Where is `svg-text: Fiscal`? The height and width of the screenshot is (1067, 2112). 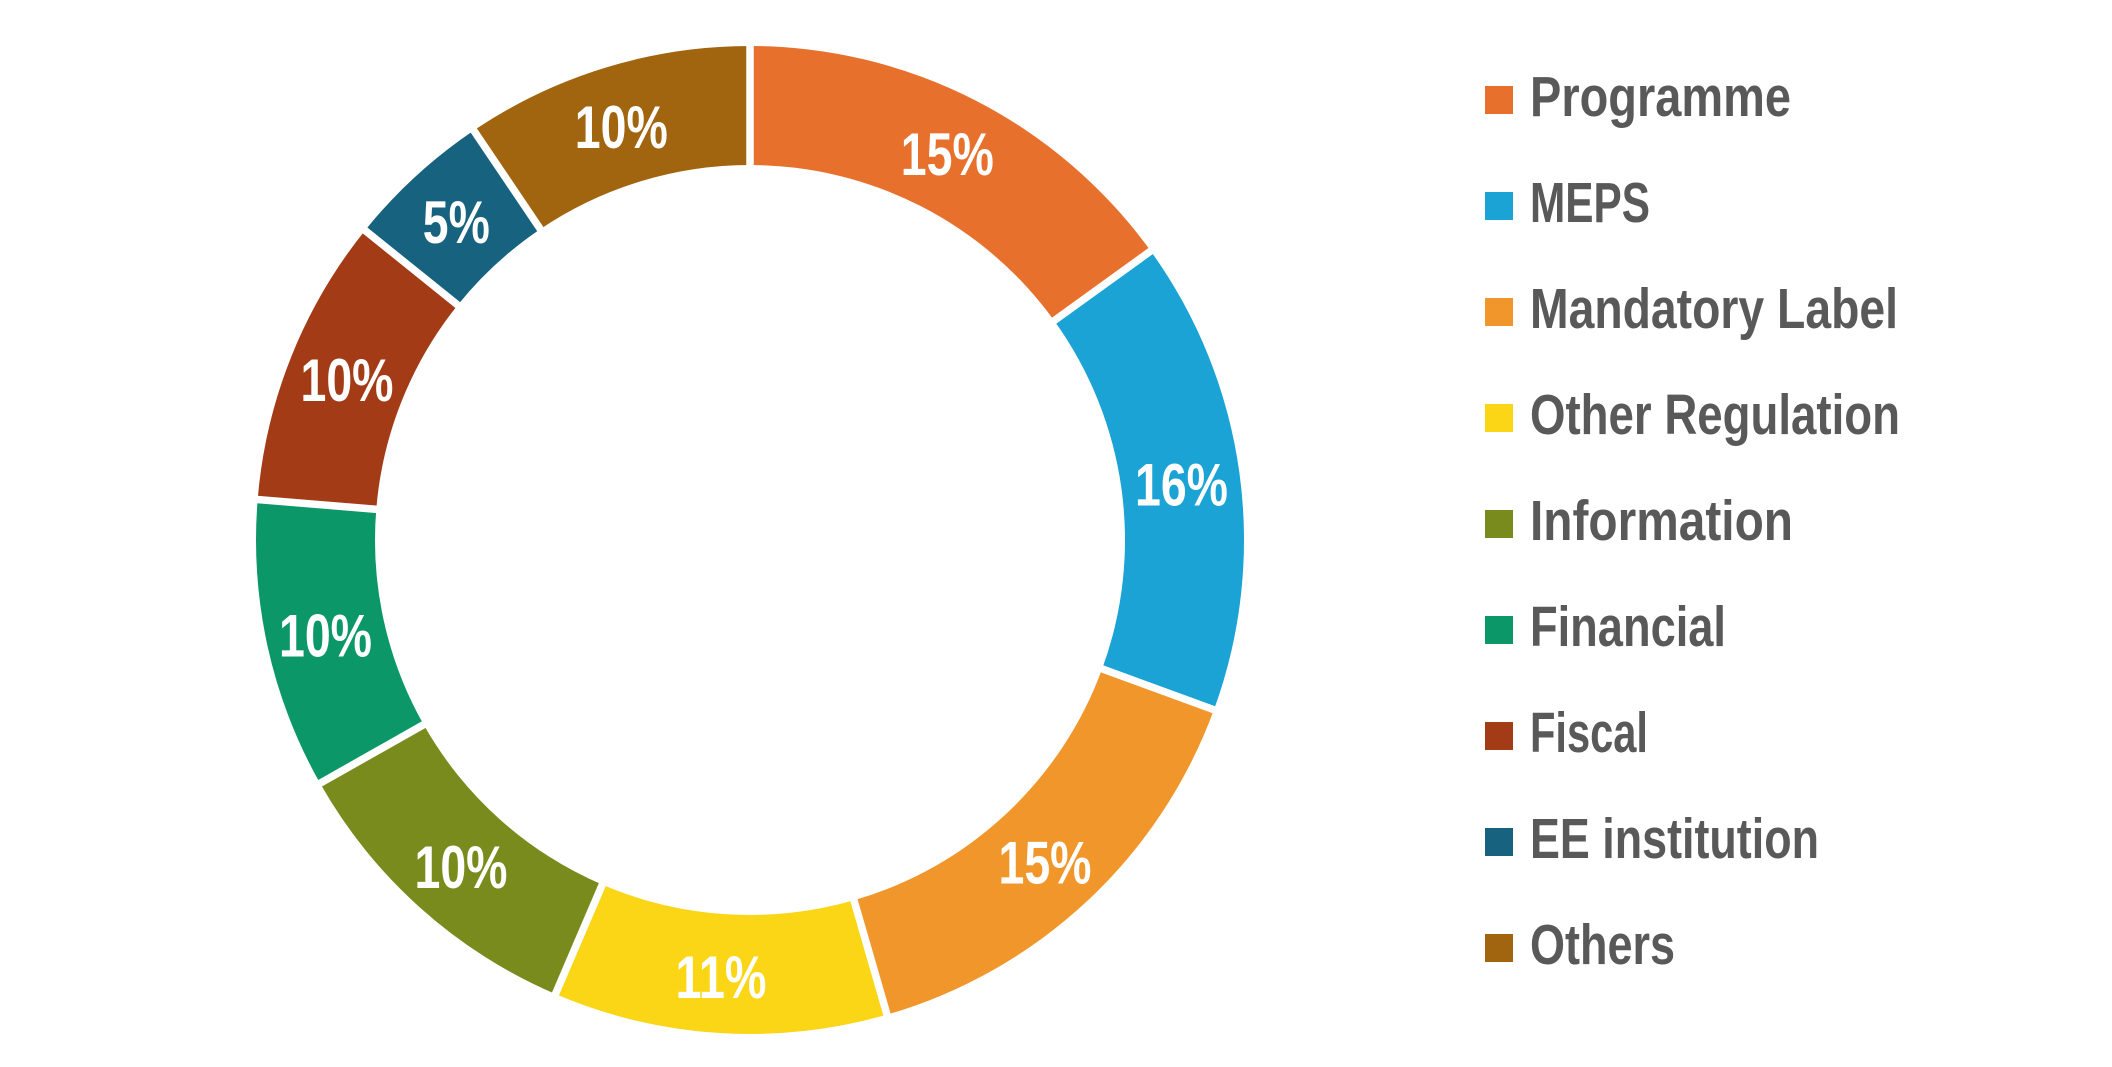 svg-text: Fiscal is located at coordinates (1589, 733).